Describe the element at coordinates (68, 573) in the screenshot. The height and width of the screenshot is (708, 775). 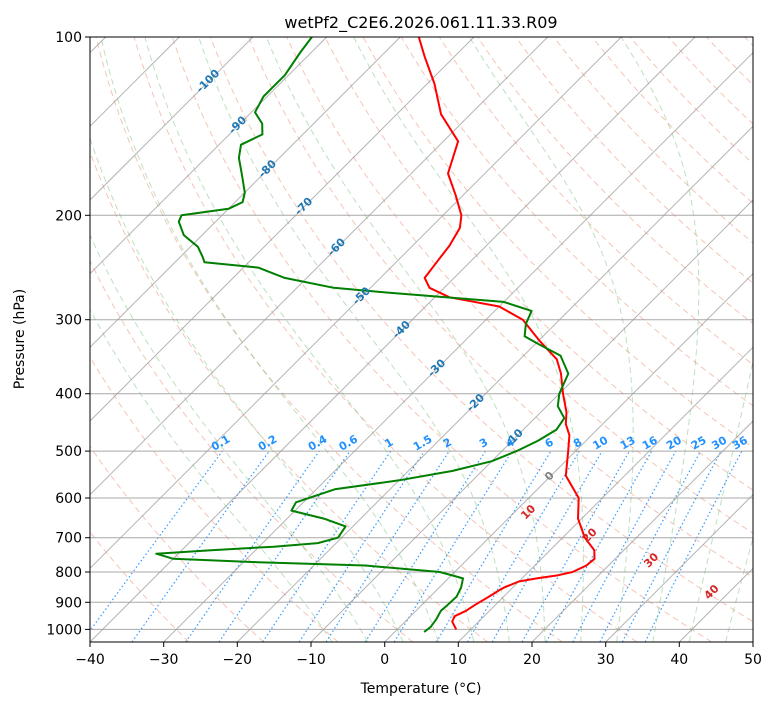
I see `y-tick-label: 800` at that location.